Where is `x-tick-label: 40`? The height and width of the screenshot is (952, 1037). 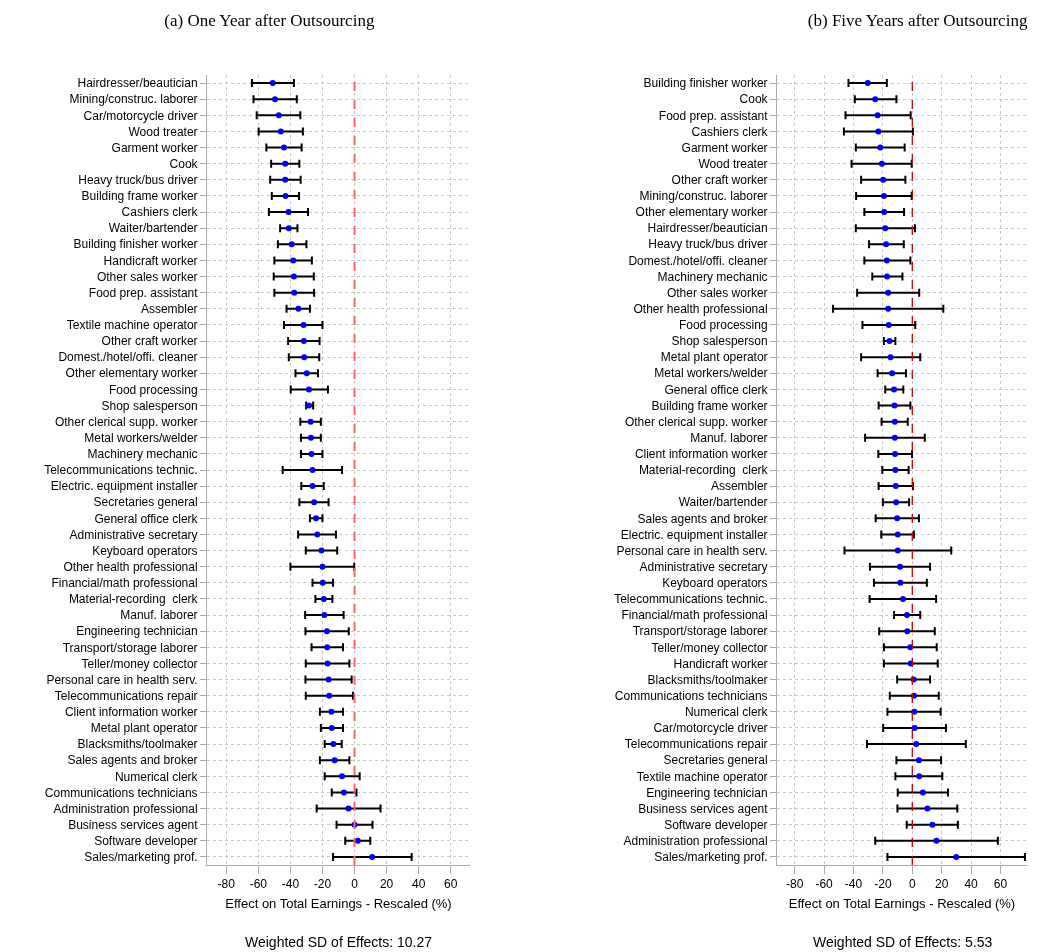
x-tick-label: 40 is located at coordinates (971, 884).